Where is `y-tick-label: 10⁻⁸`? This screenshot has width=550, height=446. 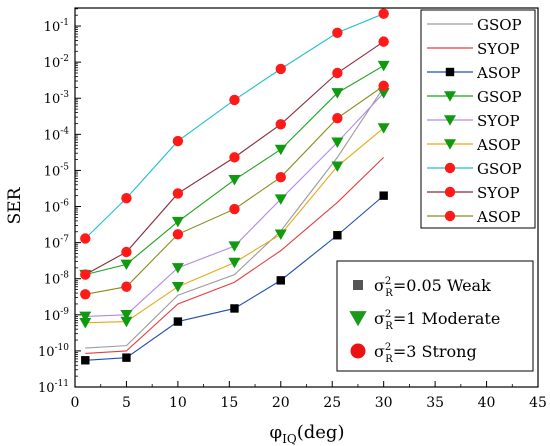 y-tick-label: 10⁻⁸ is located at coordinates (57, 279).